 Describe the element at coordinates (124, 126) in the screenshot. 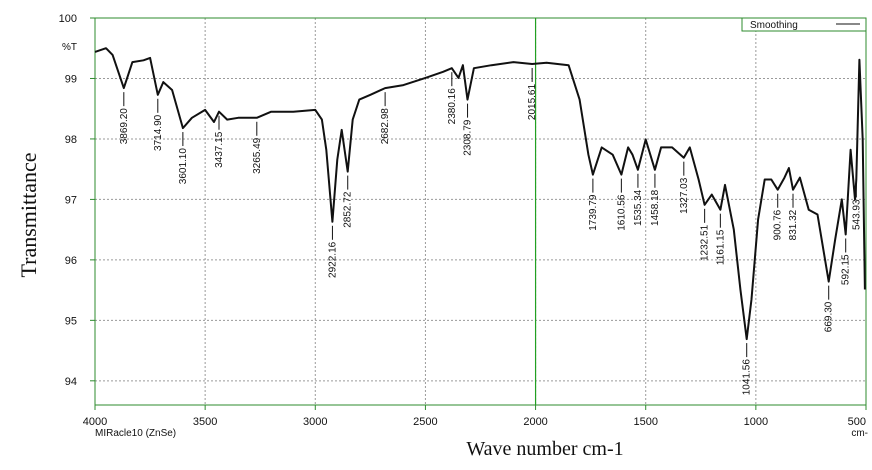

I see `peak-label: 3869.20` at that location.